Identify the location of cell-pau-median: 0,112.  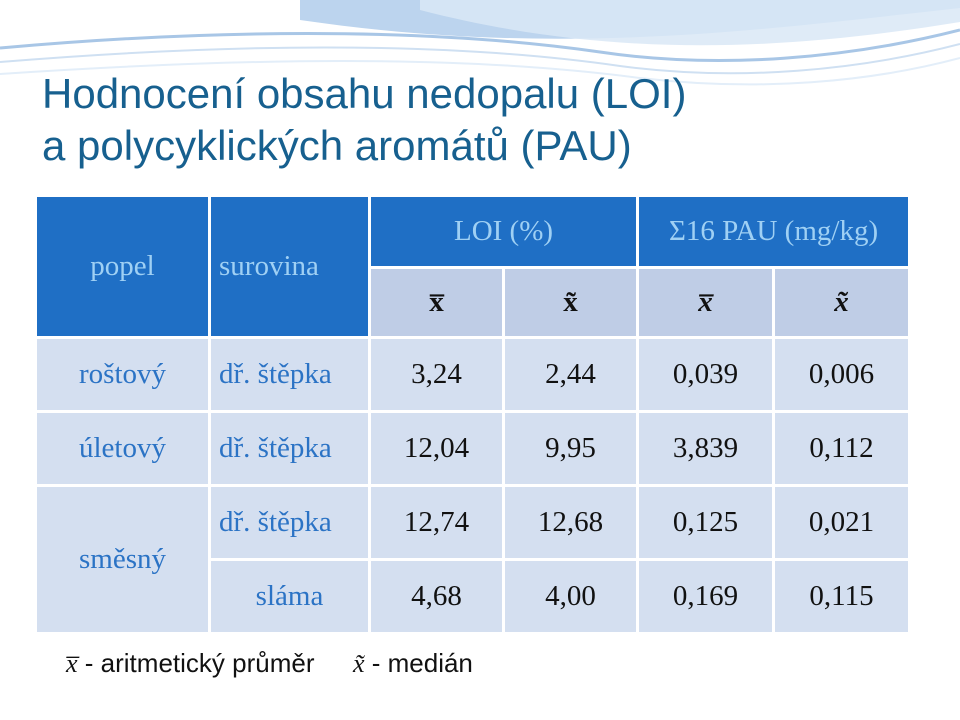
(842, 448).